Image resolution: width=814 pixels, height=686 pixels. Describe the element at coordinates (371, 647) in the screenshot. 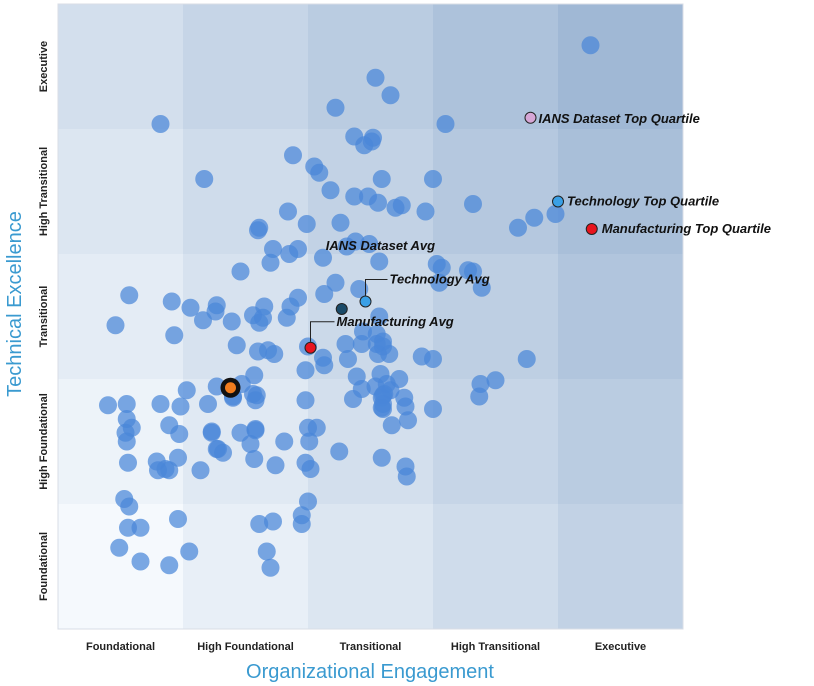

I see `x-tick-label: Transitional` at that location.